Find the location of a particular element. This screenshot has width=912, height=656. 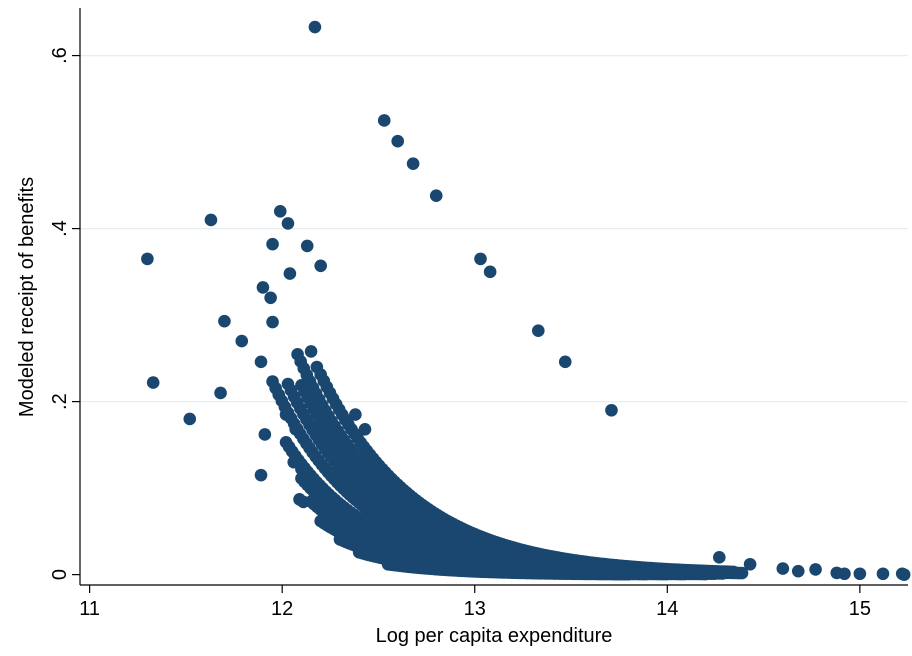

y-axis-title: Modeled receipt of benefits is located at coordinates (27, 297).